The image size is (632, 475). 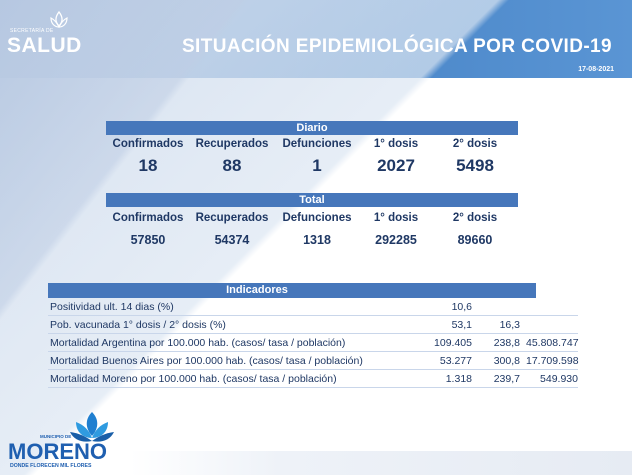 What do you see at coordinates (59, 19) in the screenshot?
I see `lotus-icon` at bounding box center [59, 19].